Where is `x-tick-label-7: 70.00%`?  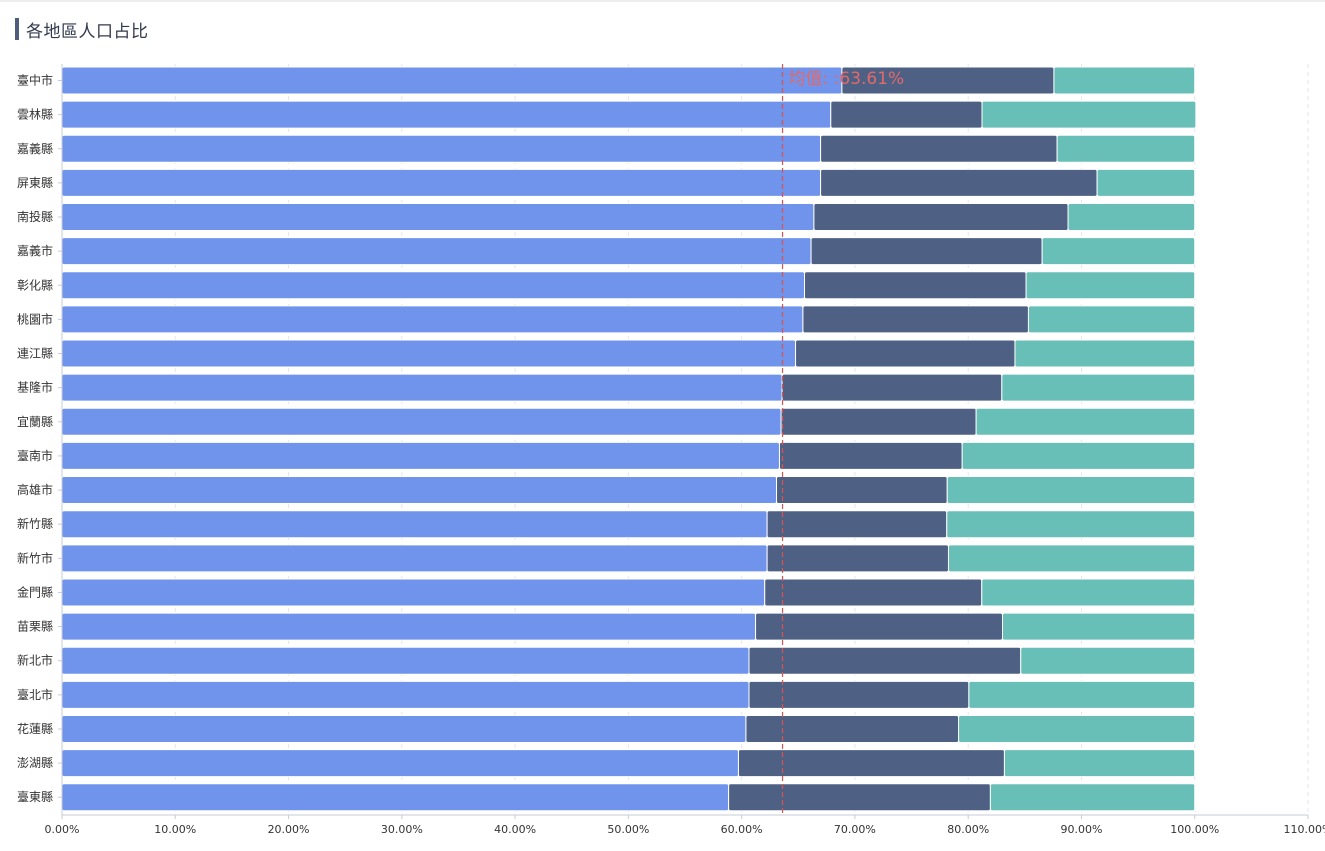
x-tick-label-7: 70.00% is located at coordinates (855, 829).